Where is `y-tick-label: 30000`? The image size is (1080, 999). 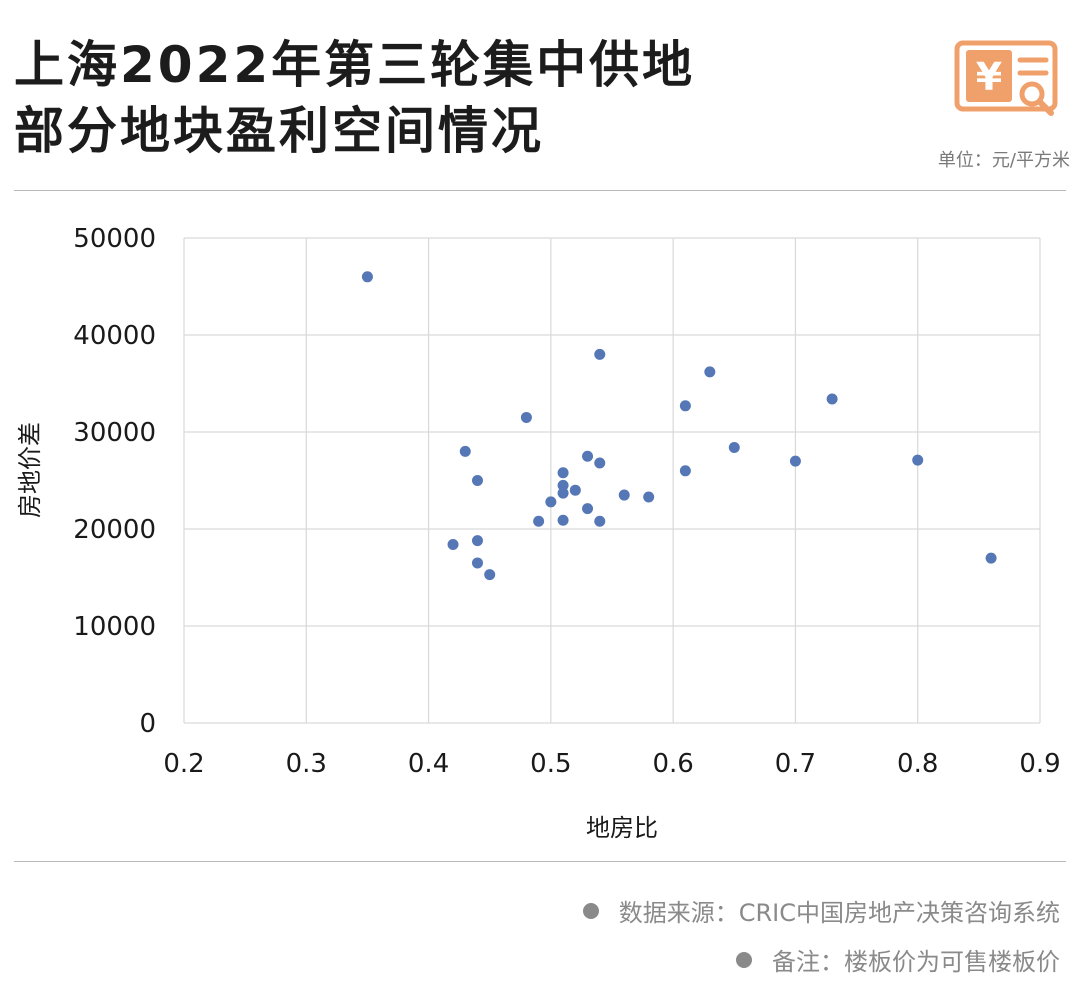 y-tick-label: 30000 is located at coordinates (114, 433).